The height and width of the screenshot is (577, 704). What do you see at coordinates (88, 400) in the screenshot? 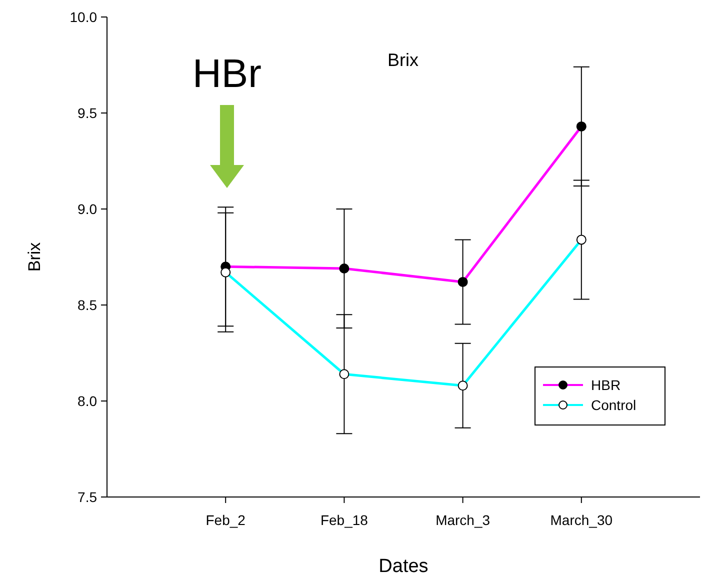
I see `y-tick-label: 8.0` at bounding box center [88, 400].